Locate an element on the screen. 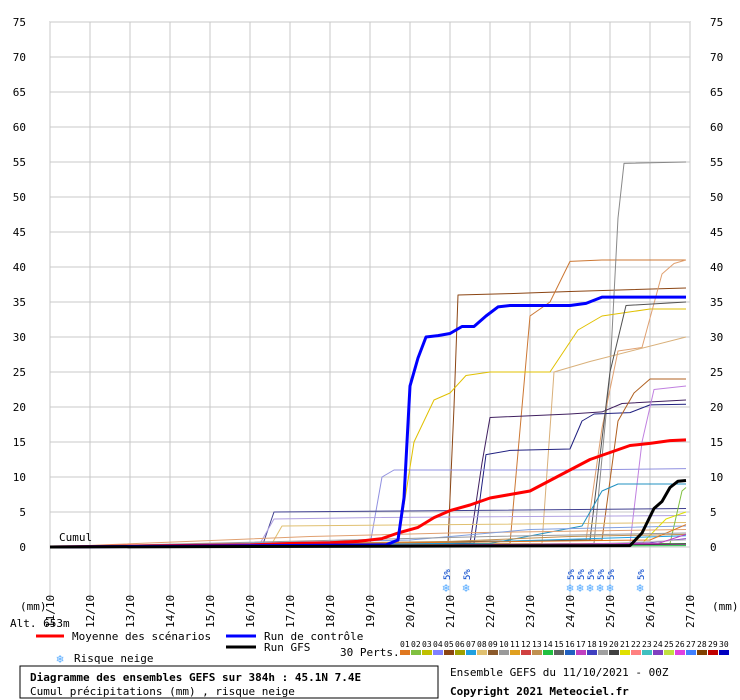  x-tick-label: 26/10 is located at coordinates (650, 611).